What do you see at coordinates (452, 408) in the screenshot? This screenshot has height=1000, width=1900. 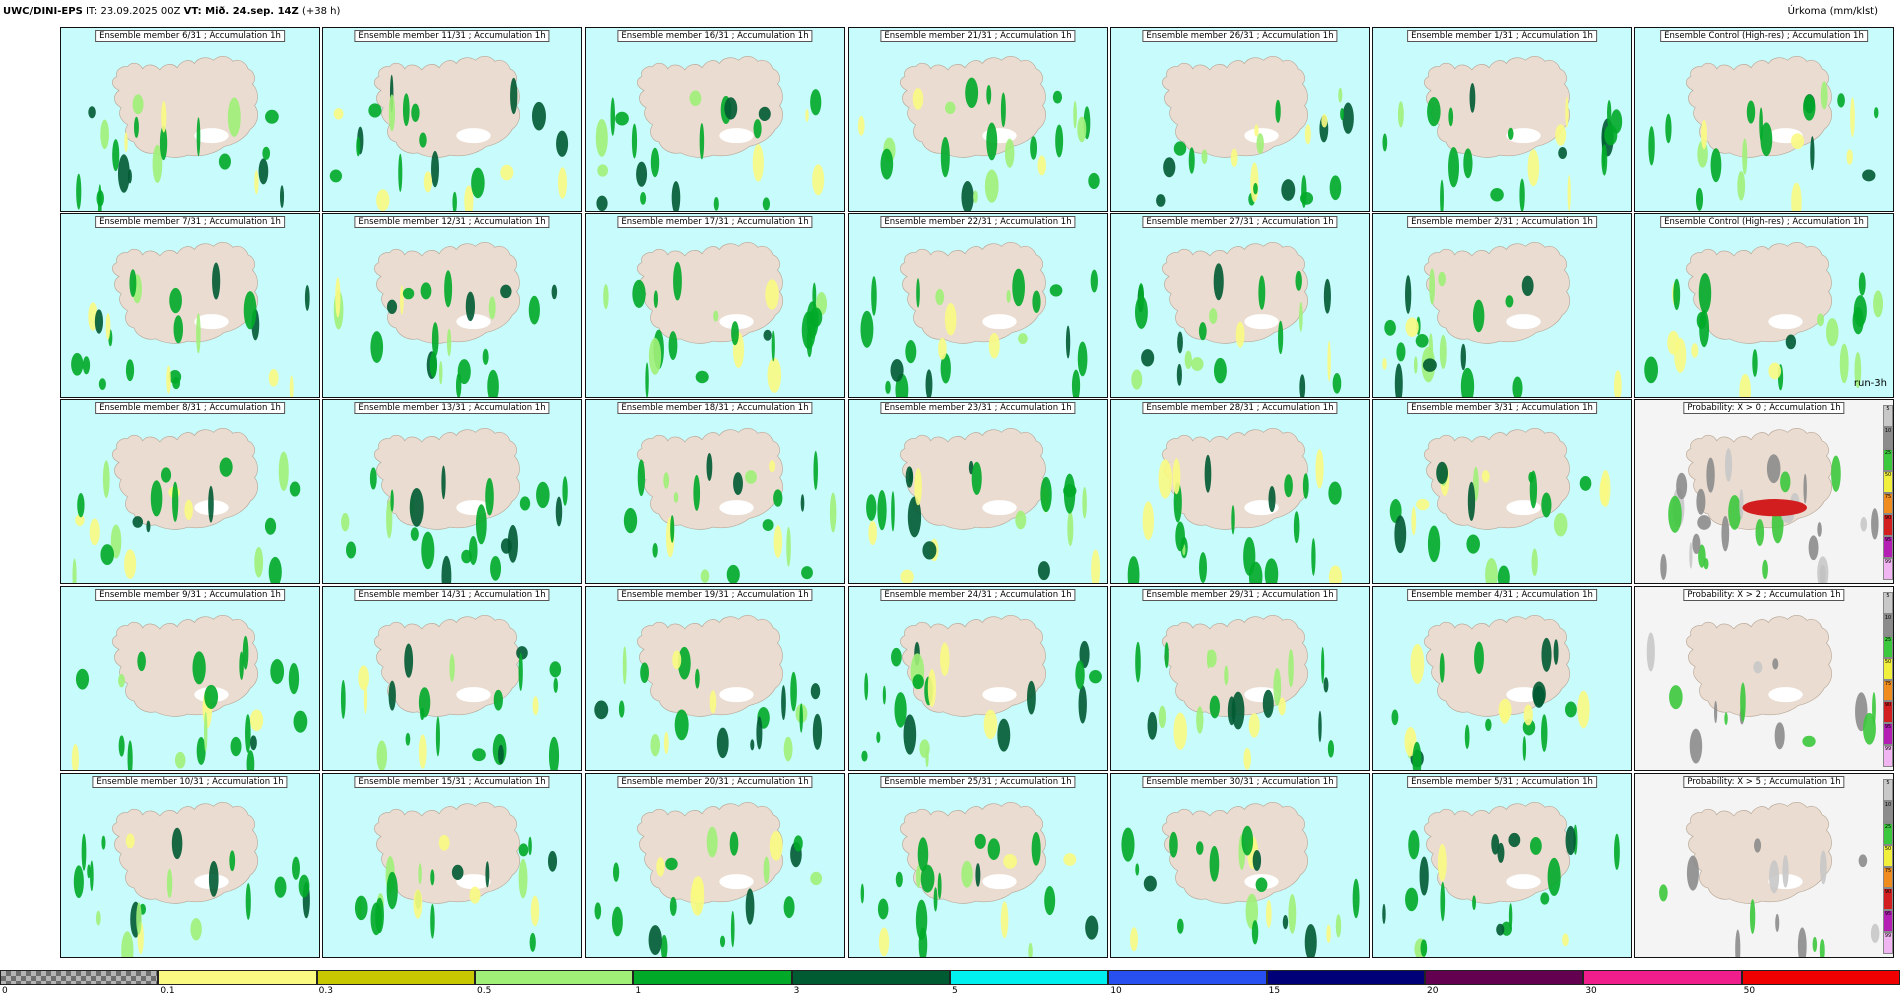 I see `panel-title: Ensemble member 13/31 ; Accumulation 1h` at bounding box center [452, 408].